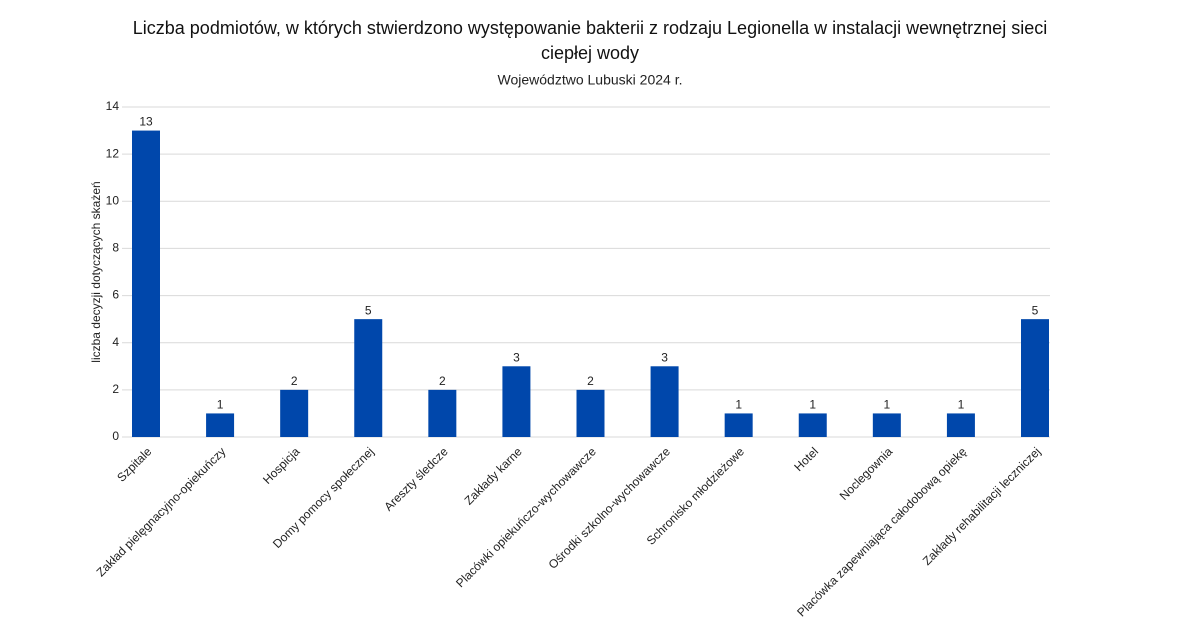 The image size is (1200, 627). Describe the element at coordinates (115, 436) in the screenshot. I see `y-tick-label: 0` at that location.